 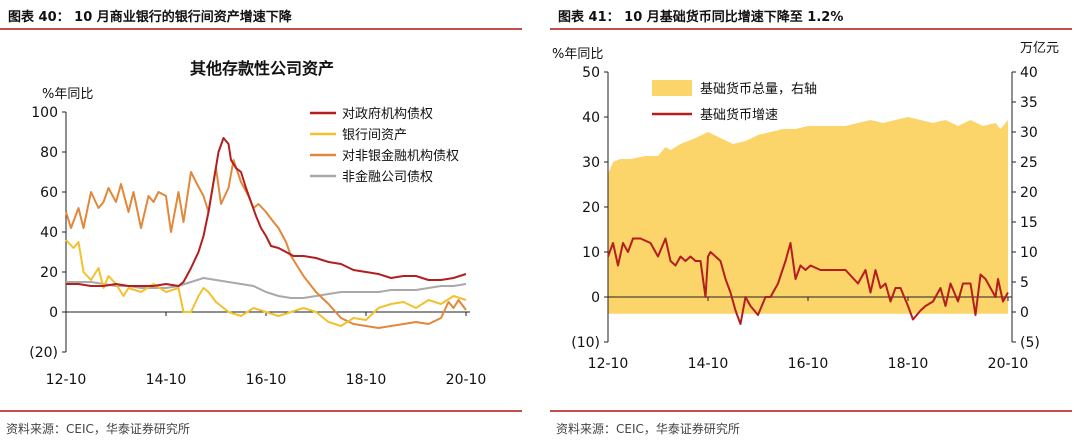 What do you see at coordinates (758, 89) in the screenshot?
I see `legend-label: 基础货币总量，右轴` at bounding box center [758, 89].